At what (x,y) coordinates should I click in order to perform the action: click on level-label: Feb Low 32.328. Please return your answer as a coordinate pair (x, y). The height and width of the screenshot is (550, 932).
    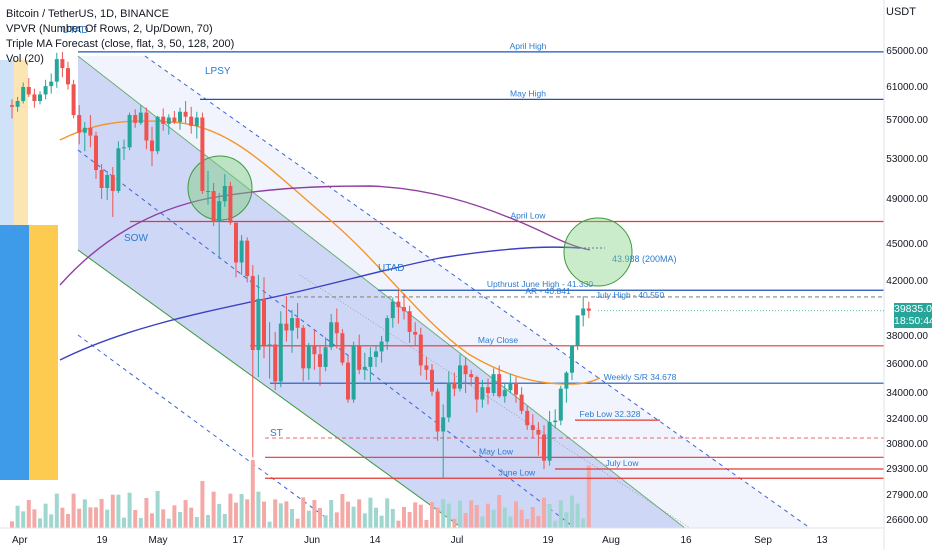
    Looking at the image, I should click on (610, 414).